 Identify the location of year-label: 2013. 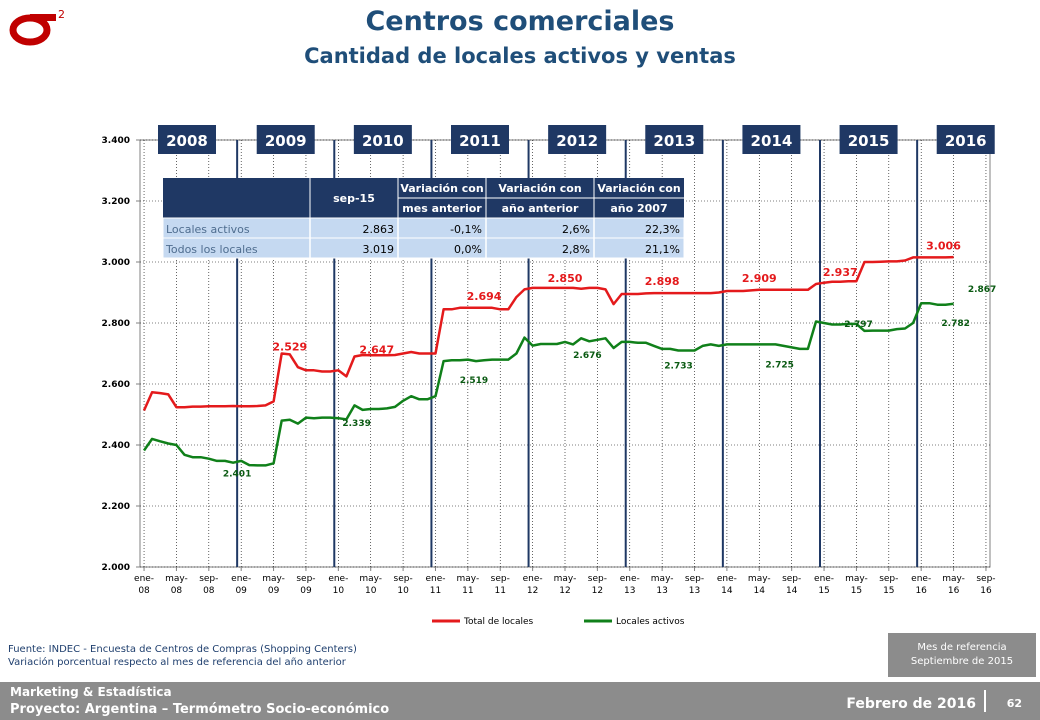
(674, 141).